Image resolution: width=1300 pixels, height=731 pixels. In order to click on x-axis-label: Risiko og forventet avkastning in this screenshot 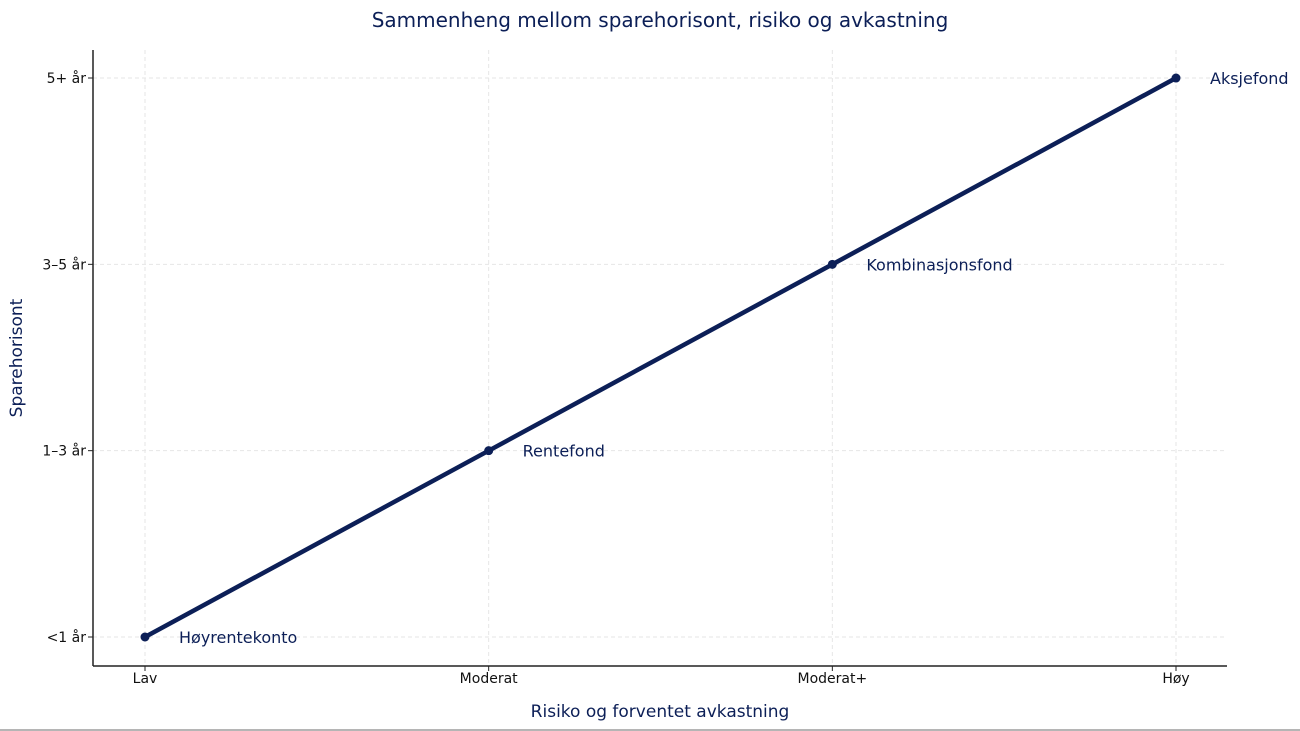, I will do `click(660, 712)`.